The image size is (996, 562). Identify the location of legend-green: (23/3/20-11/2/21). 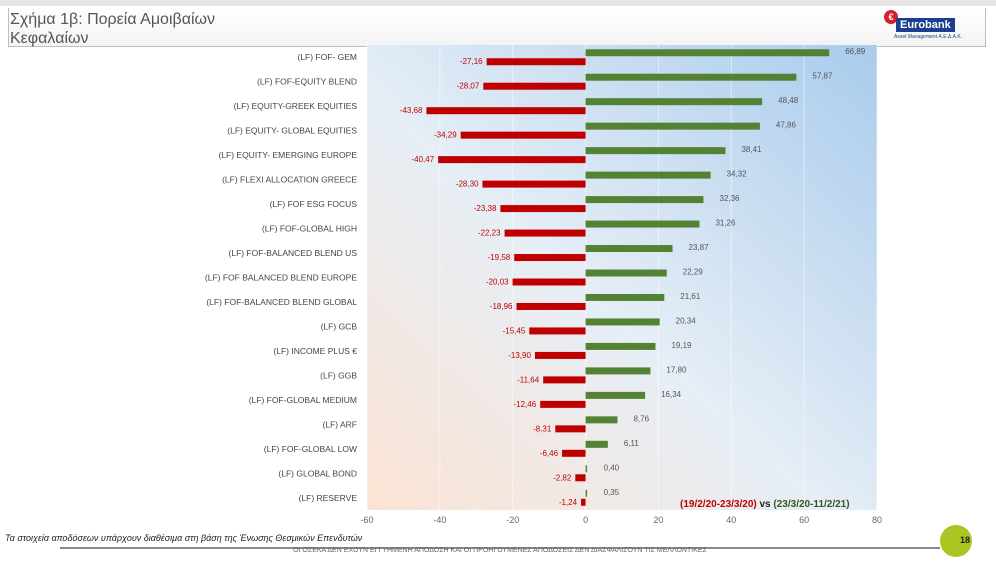
(811, 504).